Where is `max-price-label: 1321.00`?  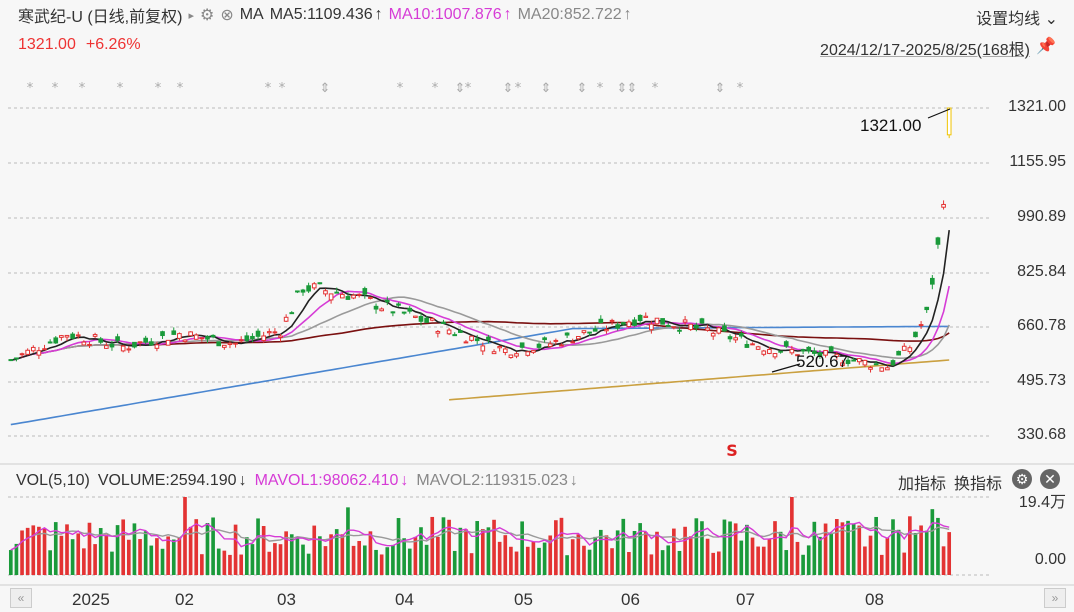 max-price-label: 1321.00 is located at coordinates (890, 125).